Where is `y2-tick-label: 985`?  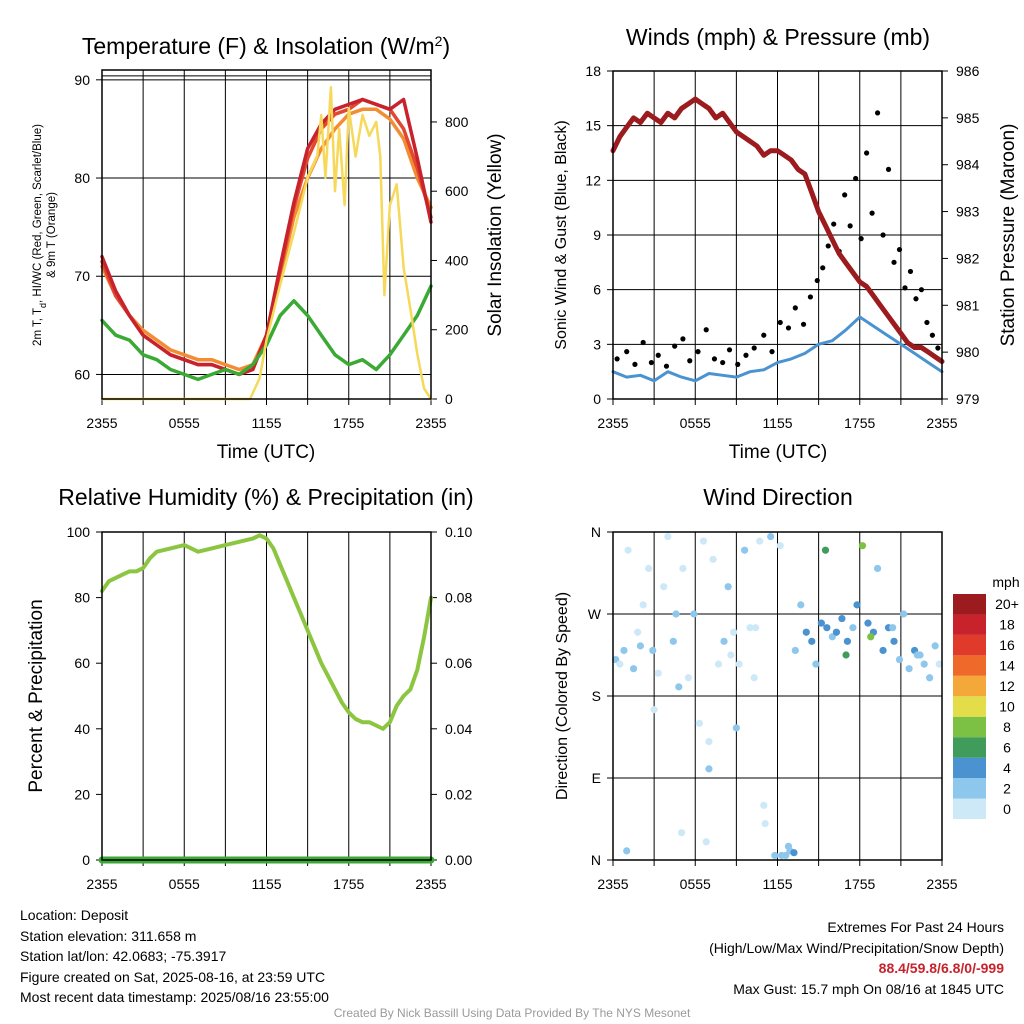 y2-tick-label: 985 is located at coordinates (968, 118).